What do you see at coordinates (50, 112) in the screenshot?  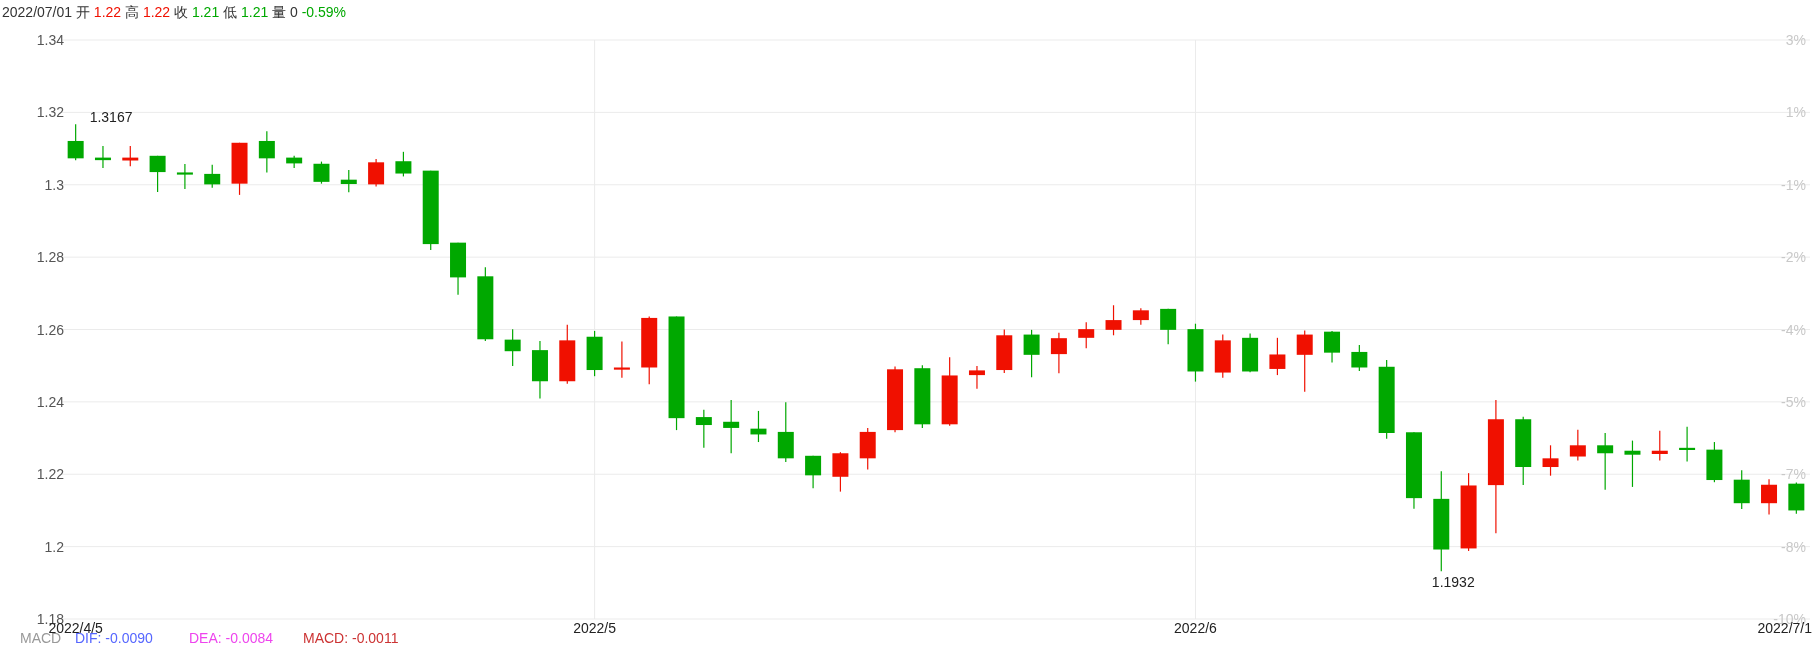 I see `y-tick-label: 1.32` at bounding box center [50, 112].